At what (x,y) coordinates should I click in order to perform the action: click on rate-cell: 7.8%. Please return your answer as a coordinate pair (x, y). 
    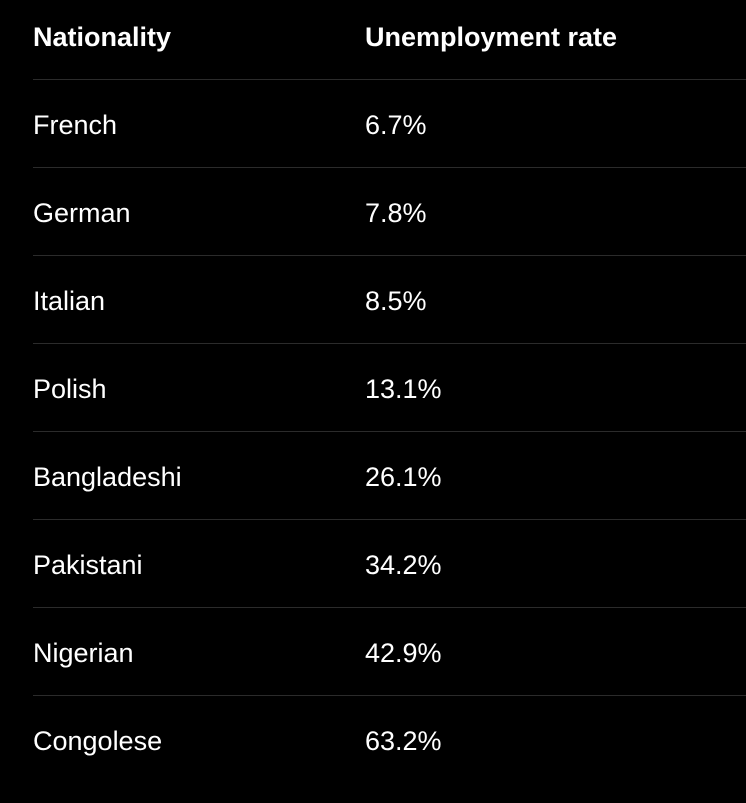
    Looking at the image, I should click on (396, 213).